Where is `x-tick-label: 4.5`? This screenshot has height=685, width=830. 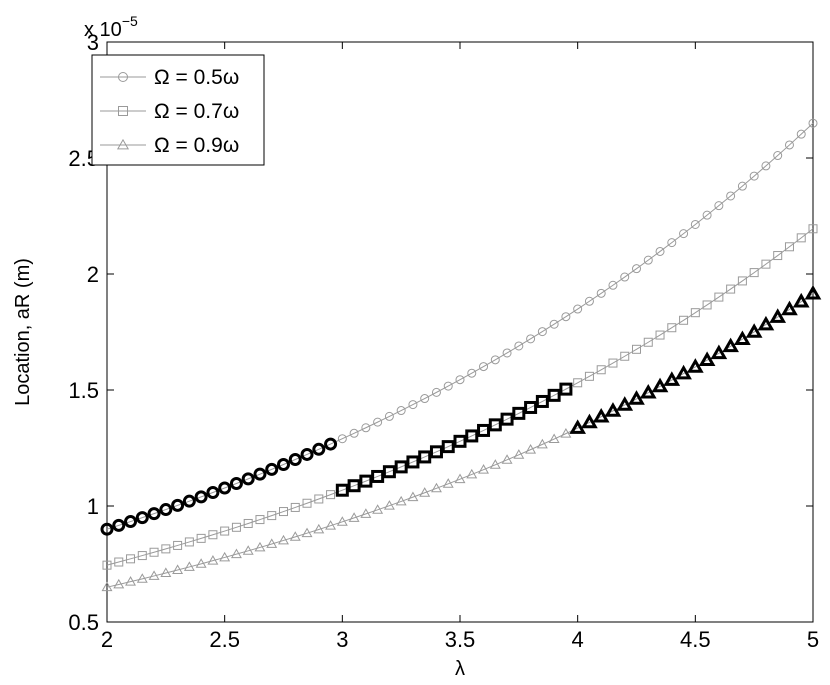
x-tick-label: 4.5 is located at coordinates (695, 639).